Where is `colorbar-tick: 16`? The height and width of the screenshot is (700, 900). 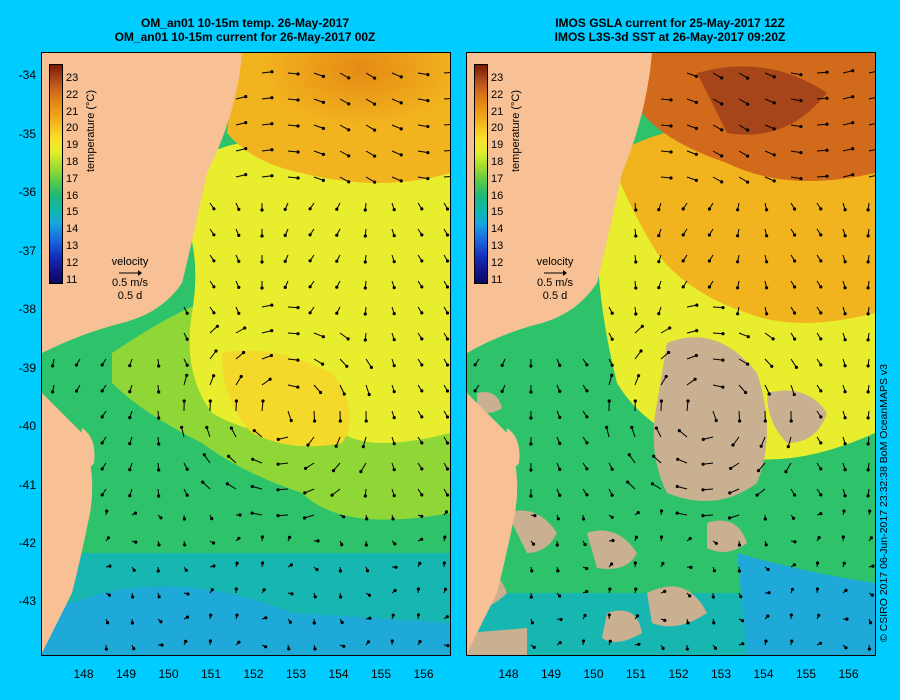
colorbar-tick: 16 is located at coordinates (72, 195).